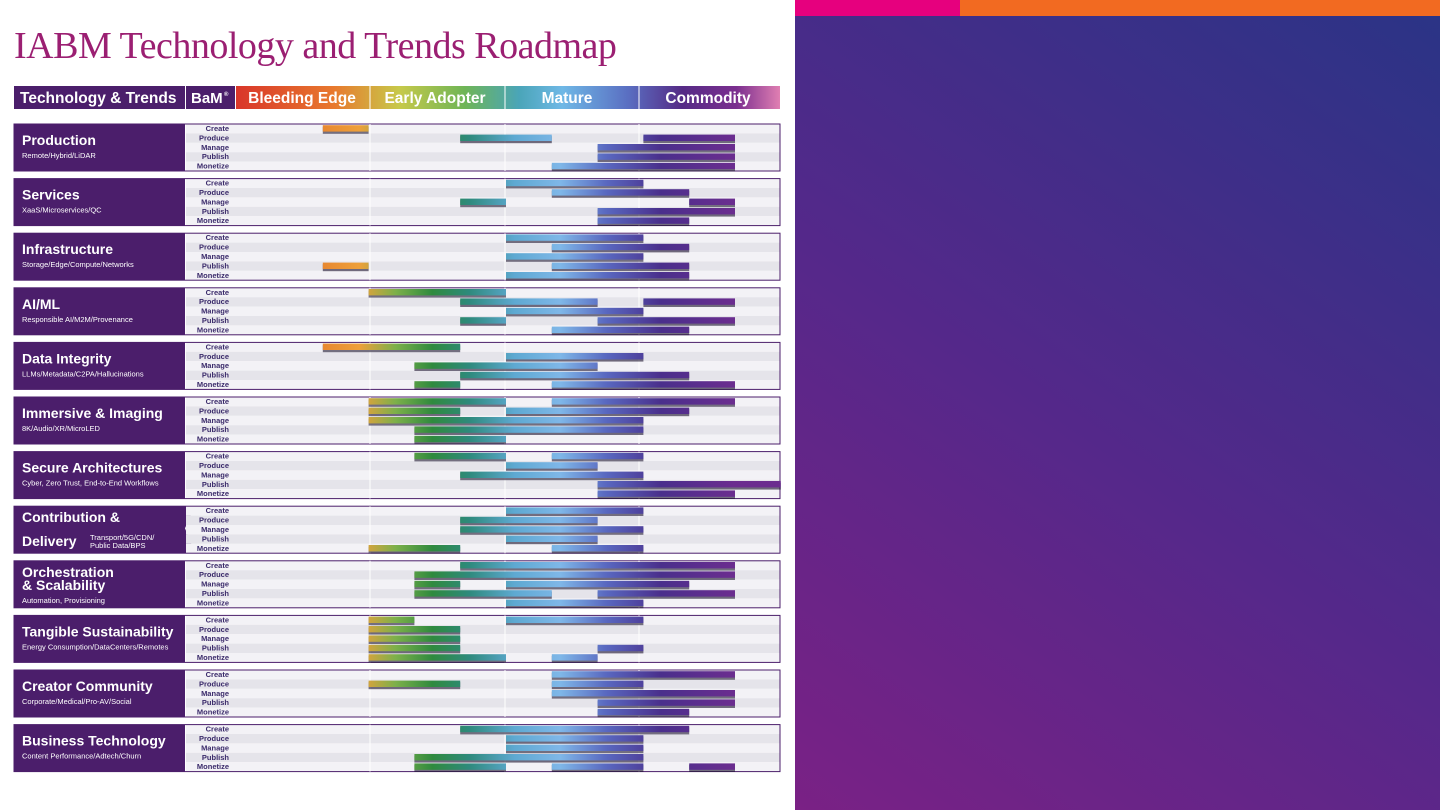 The height and width of the screenshot is (810, 1440). What do you see at coordinates (877, 8) in the screenshot?
I see `accent-bar-pink` at bounding box center [877, 8].